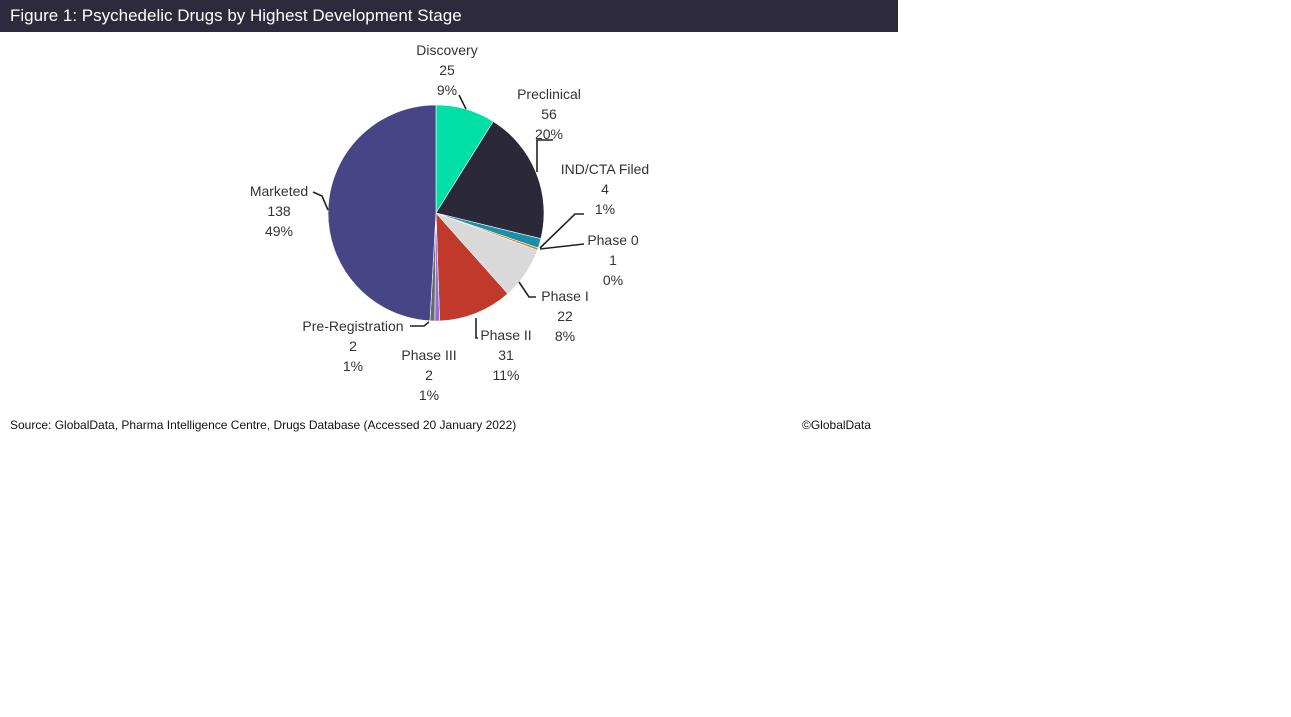 The width and height of the screenshot is (1291, 717). What do you see at coordinates (472, 267) in the screenshot?
I see `pie-slice-phase-ii` at bounding box center [472, 267].